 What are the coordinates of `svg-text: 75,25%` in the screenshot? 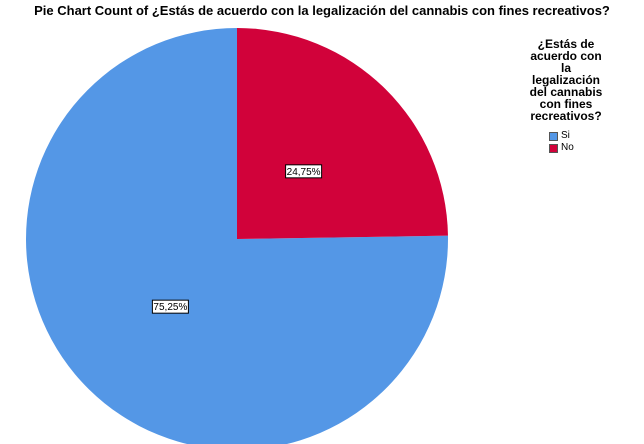 It's located at (170, 307).